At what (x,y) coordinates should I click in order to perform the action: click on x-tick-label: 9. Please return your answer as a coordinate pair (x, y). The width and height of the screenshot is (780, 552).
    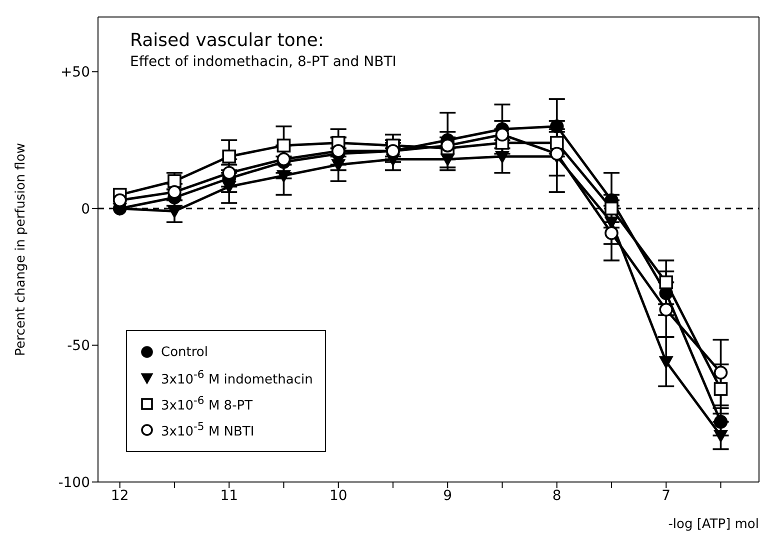
    Looking at the image, I should click on (447, 496).